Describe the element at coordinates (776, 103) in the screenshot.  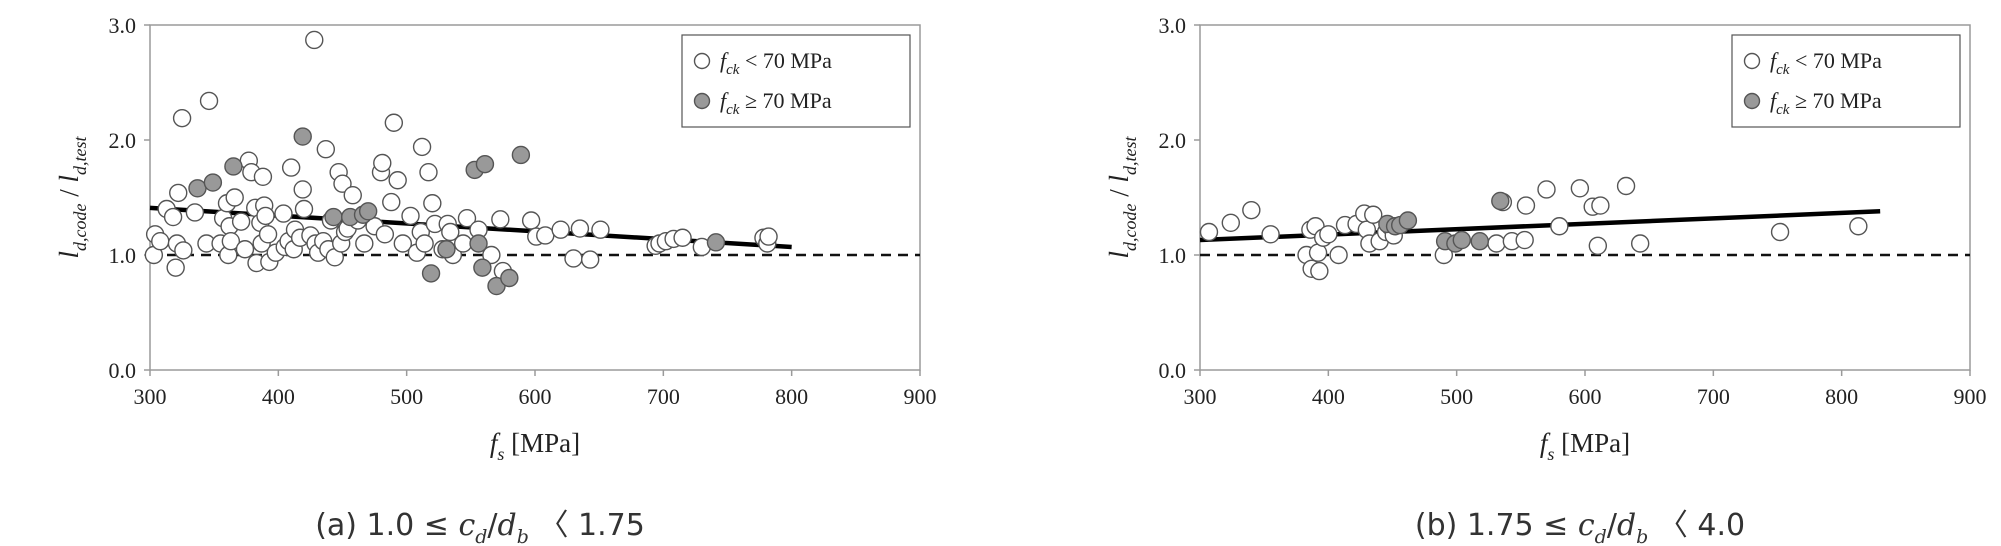
I see `legend-label: fck​ ≥ 70 MPa` at that location.